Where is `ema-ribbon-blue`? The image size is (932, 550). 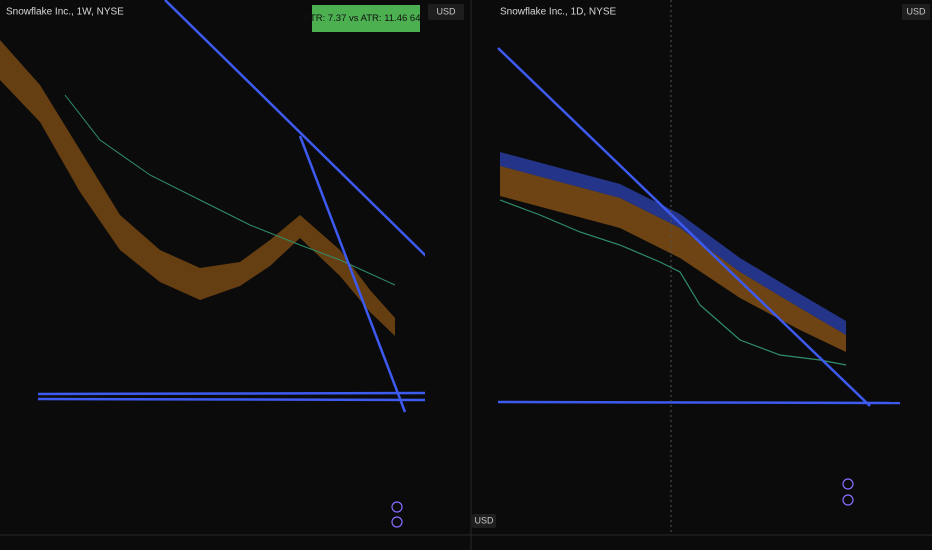 ema-ribbon-blue is located at coordinates (673, 243).